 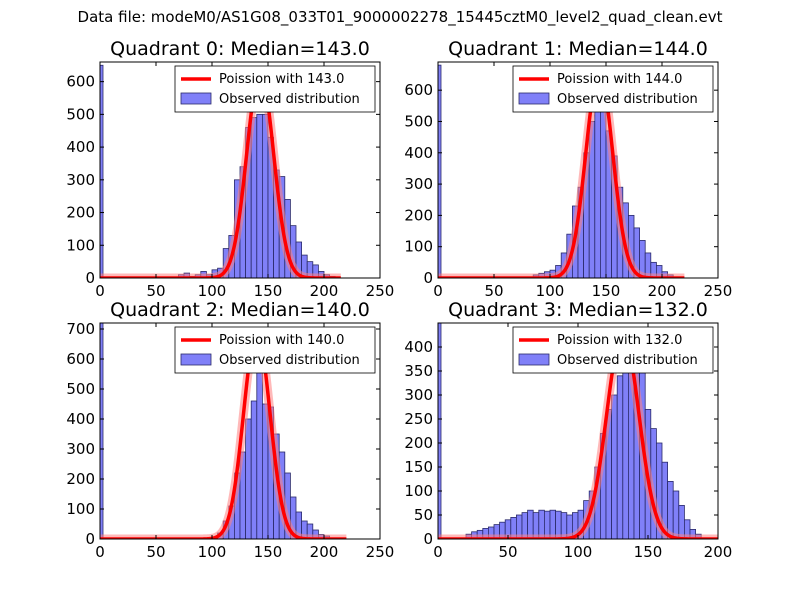 What do you see at coordinates (240, 49) in the screenshot?
I see `plot-title: Quadrant 0: Median=143.0` at bounding box center [240, 49].